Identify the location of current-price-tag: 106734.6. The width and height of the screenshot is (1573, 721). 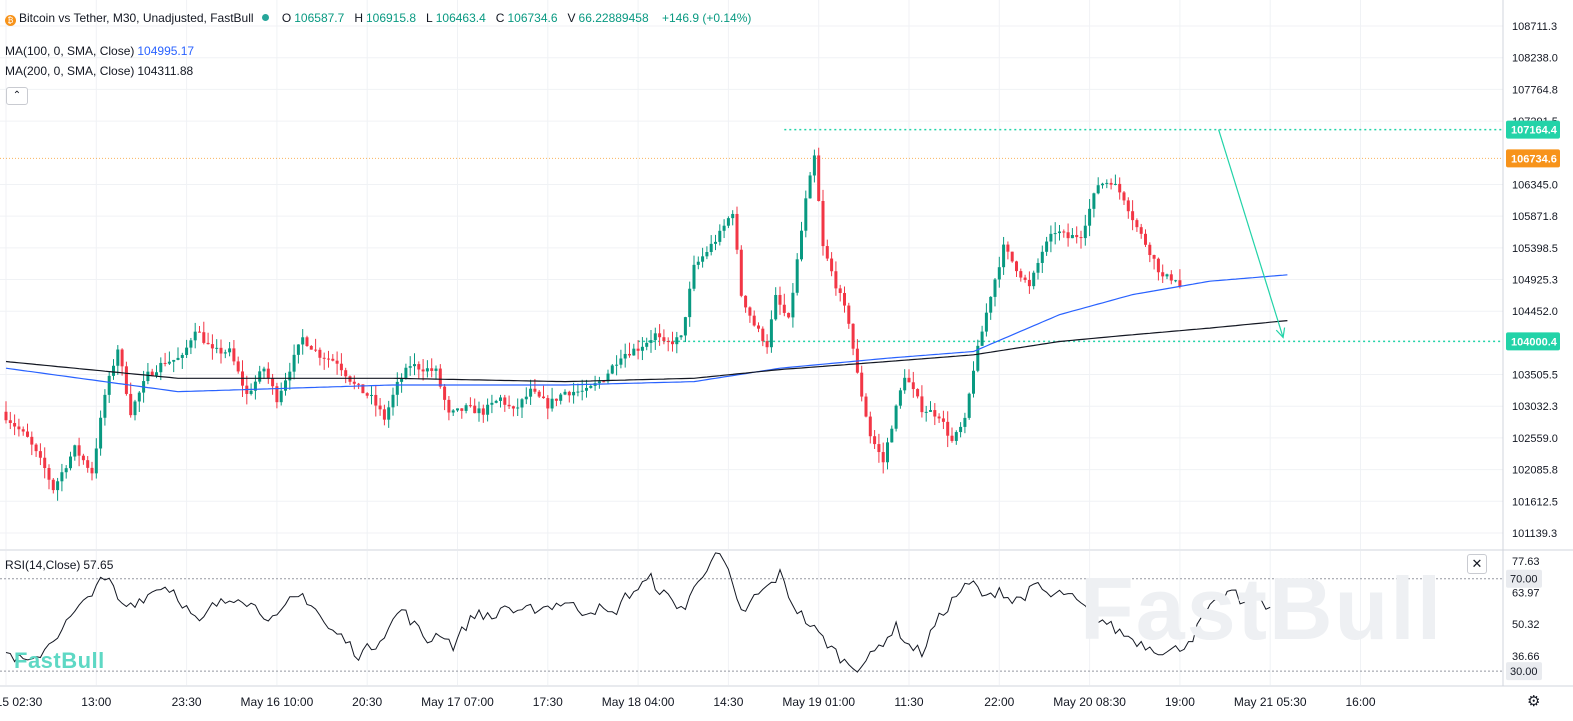
(1534, 159).